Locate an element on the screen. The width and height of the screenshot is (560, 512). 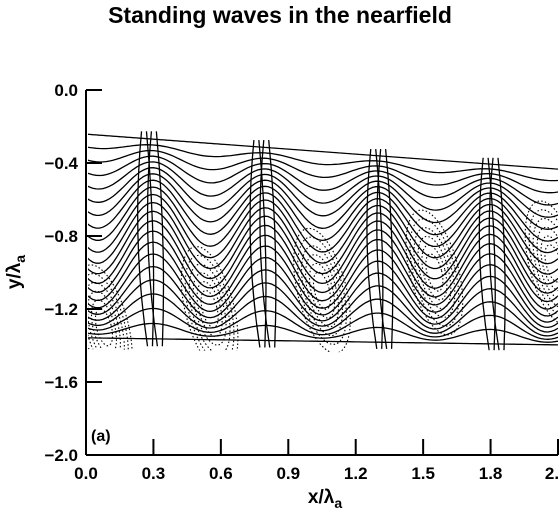
panel-label: (a) is located at coordinates (101, 436).